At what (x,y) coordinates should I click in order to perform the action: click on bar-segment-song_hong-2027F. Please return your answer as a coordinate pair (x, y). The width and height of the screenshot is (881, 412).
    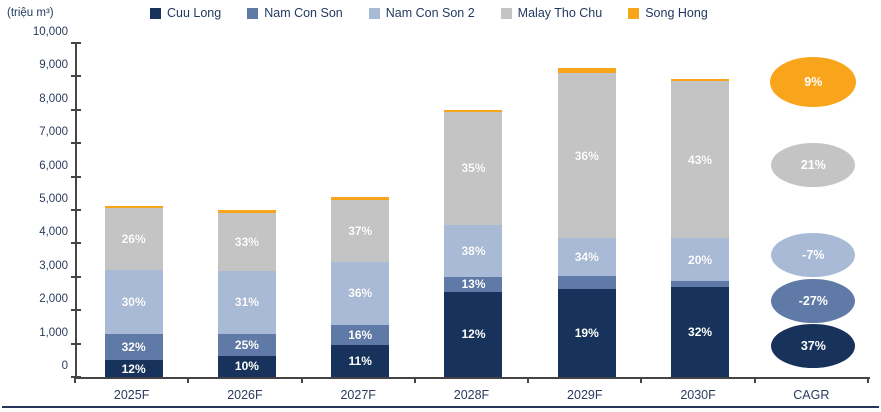
    Looking at the image, I should click on (360, 198).